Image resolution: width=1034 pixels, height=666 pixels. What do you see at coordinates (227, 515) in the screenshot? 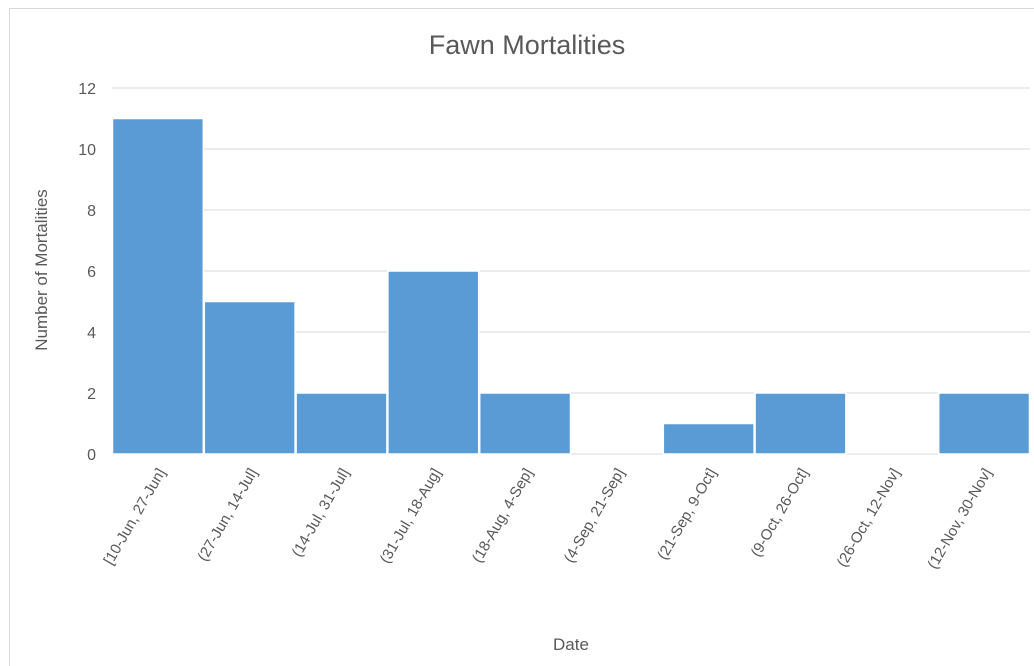
I see `x-tick-label: (27-Jun, 14-Jul]` at bounding box center [227, 515].